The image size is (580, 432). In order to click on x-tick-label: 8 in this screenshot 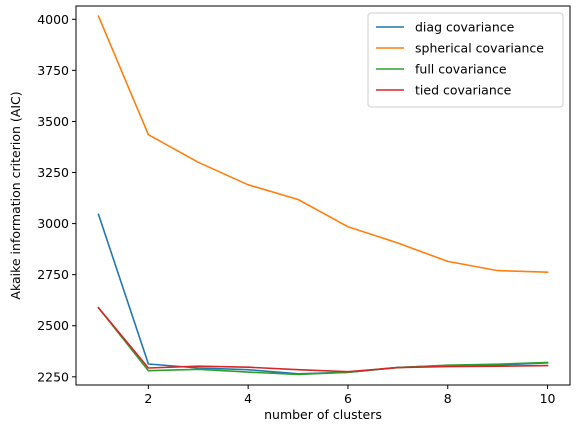, I will do `click(448, 398)`.